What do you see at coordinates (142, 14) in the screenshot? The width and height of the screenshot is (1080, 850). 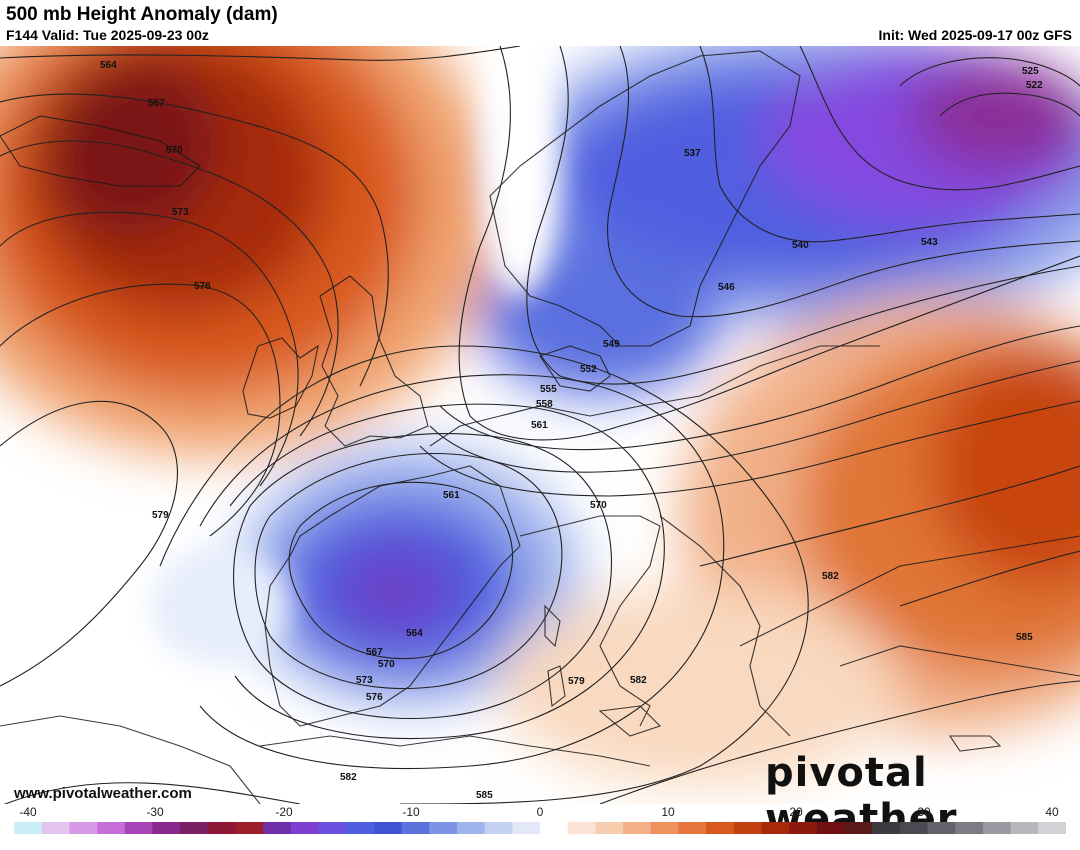 I see `map-title: 500 mb Height Anomaly (dam)` at bounding box center [142, 14].